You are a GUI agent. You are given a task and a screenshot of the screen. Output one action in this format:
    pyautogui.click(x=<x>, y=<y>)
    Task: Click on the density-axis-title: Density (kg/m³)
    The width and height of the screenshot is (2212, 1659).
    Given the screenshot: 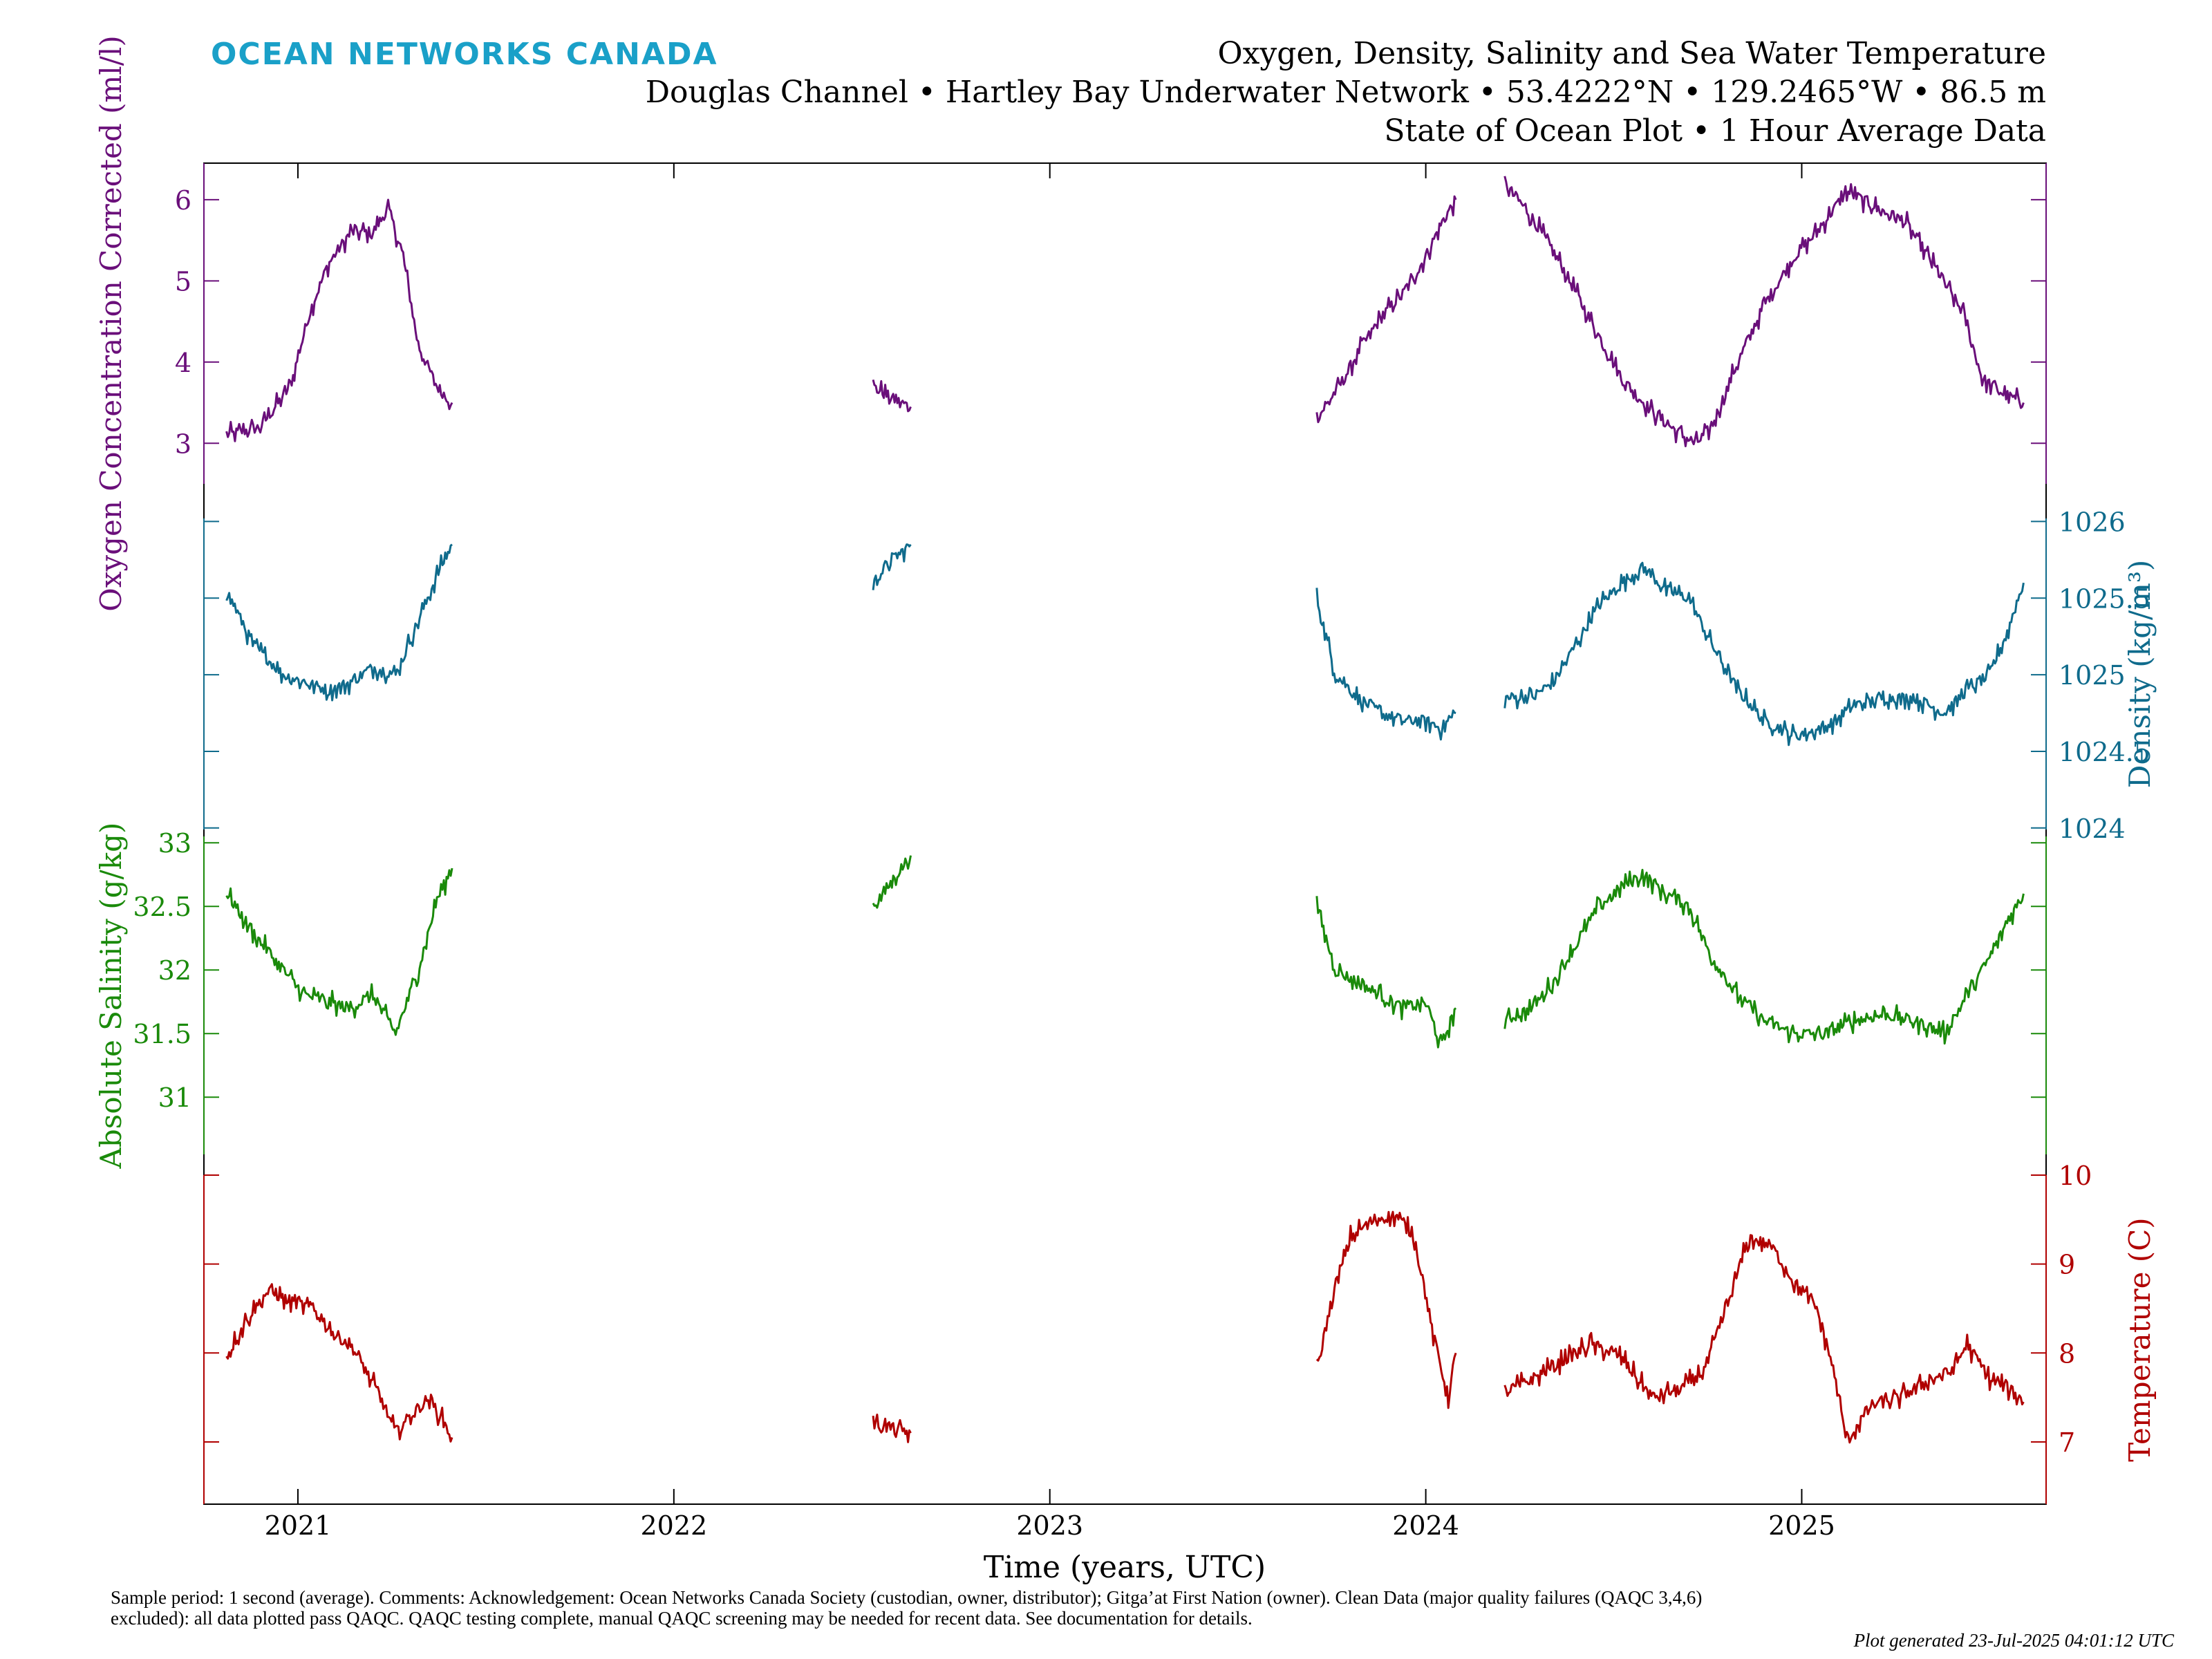 What is the action you would take?
    pyautogui.click(x=2140, y=674)
    